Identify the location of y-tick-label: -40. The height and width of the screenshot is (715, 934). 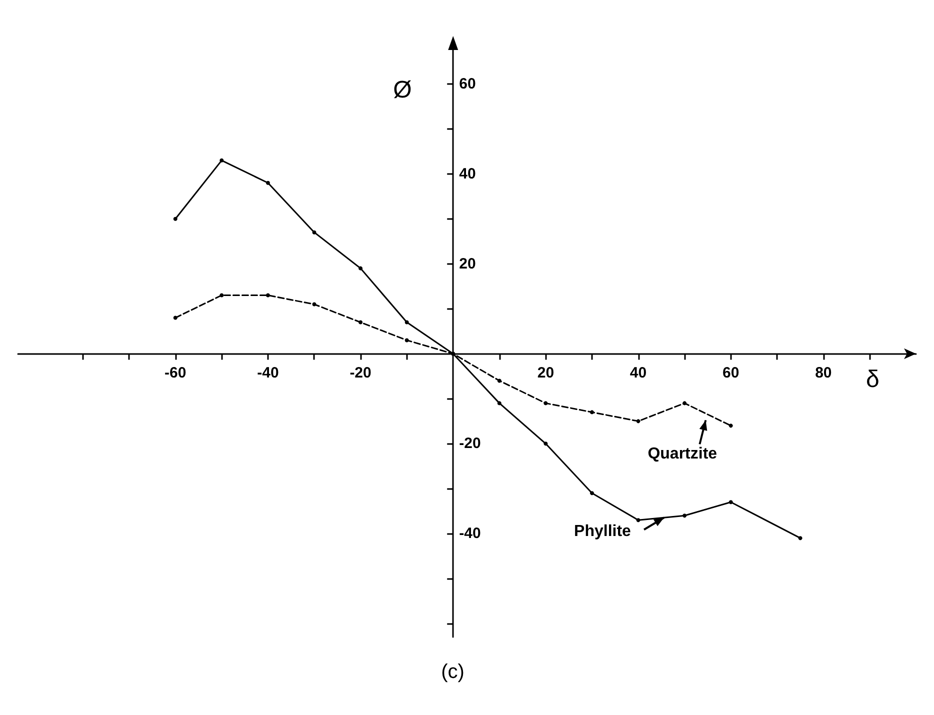
(470, 533).